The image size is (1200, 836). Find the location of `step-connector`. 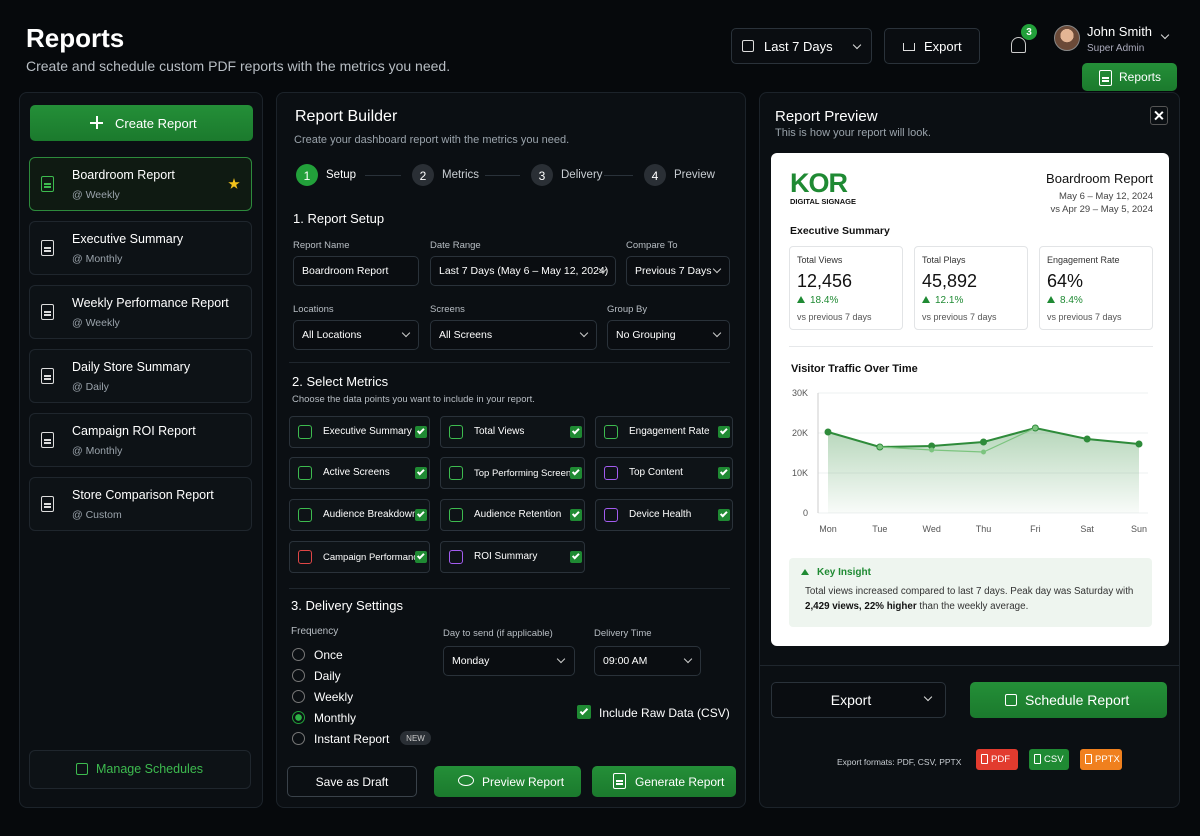

step-connector is located at coordinates (383, 175).